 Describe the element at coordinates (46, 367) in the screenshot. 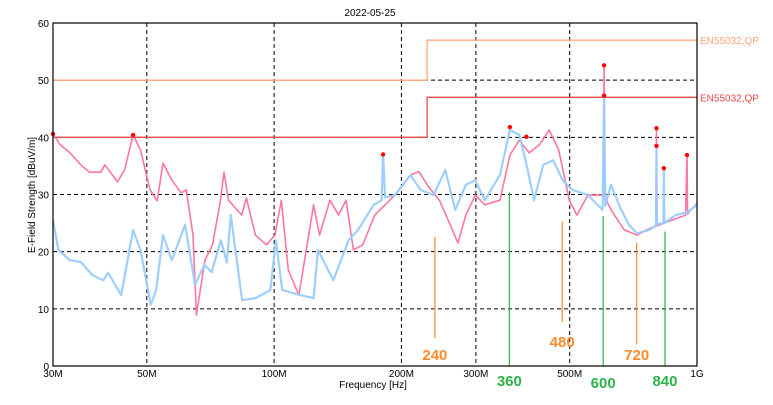

I see `y-tick-label: 0` at that location.